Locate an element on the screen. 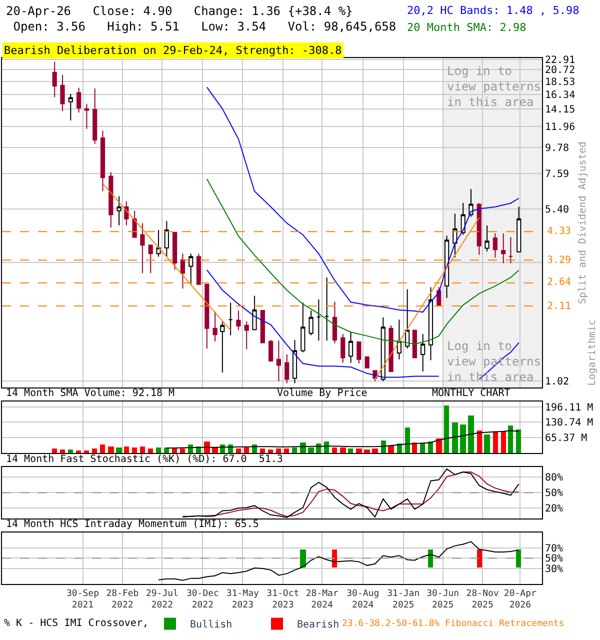 The height and width of the screenshot is (640, 600). legend-label: Bearish is located at coordinates (318, 625).